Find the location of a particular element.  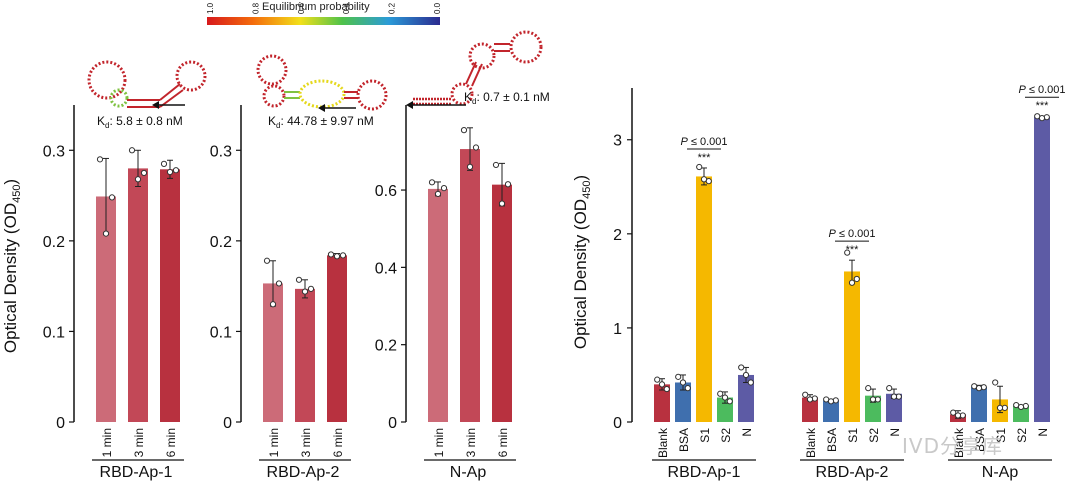

kd-label: Kd: 5.8 ± 0.8 nM is located at coordinates (140, 122).